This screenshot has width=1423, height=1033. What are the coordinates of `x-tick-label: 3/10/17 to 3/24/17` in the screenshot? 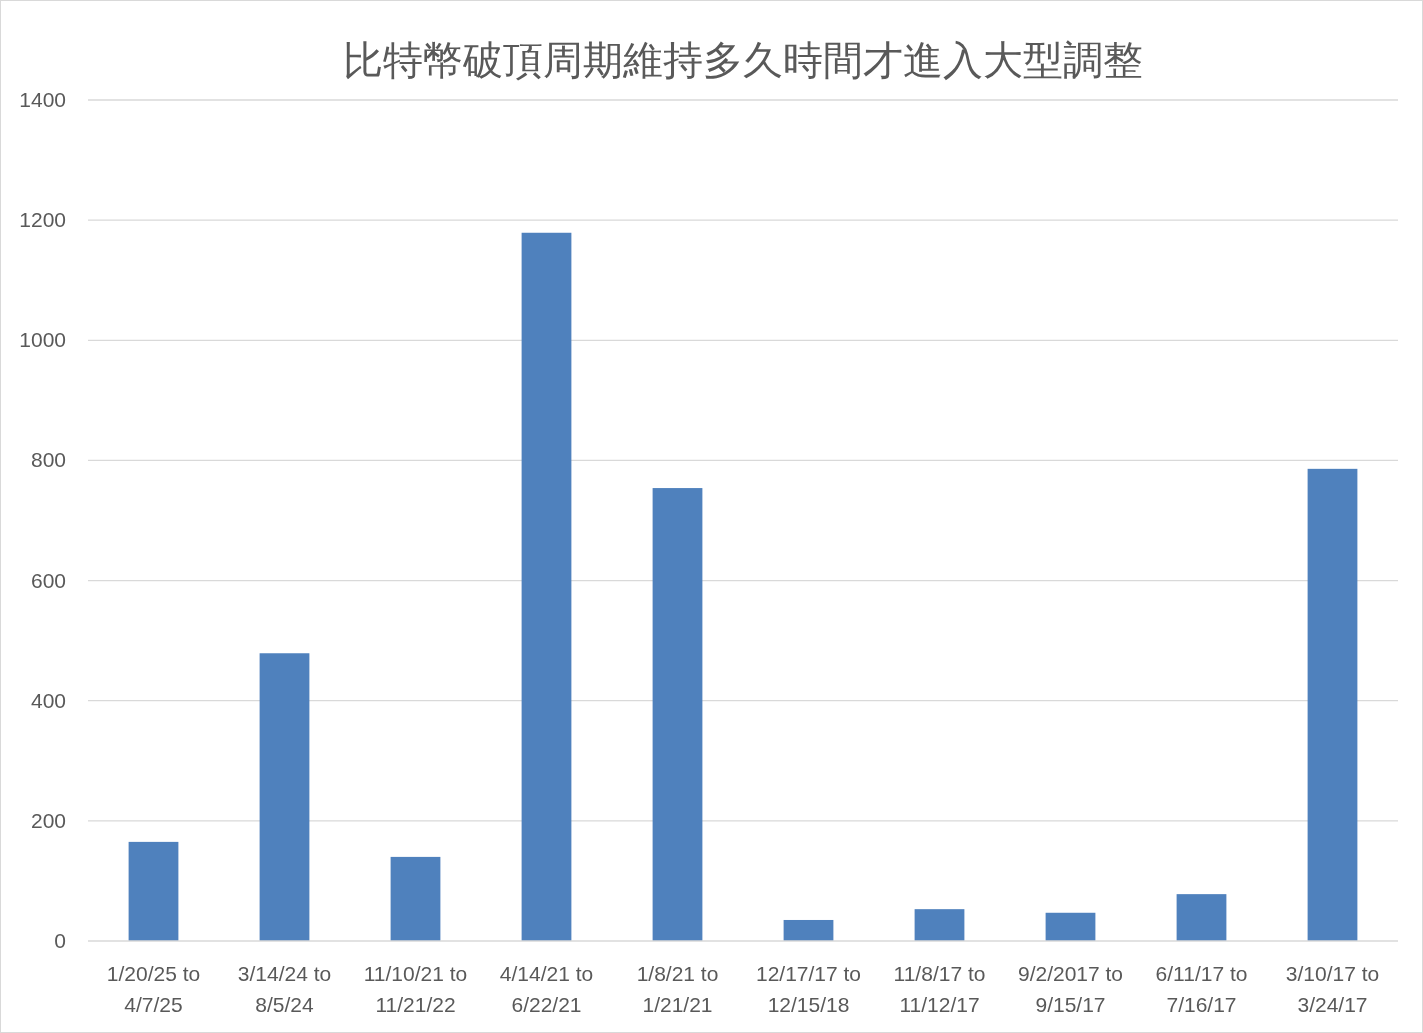 It's located at (1332, 989).